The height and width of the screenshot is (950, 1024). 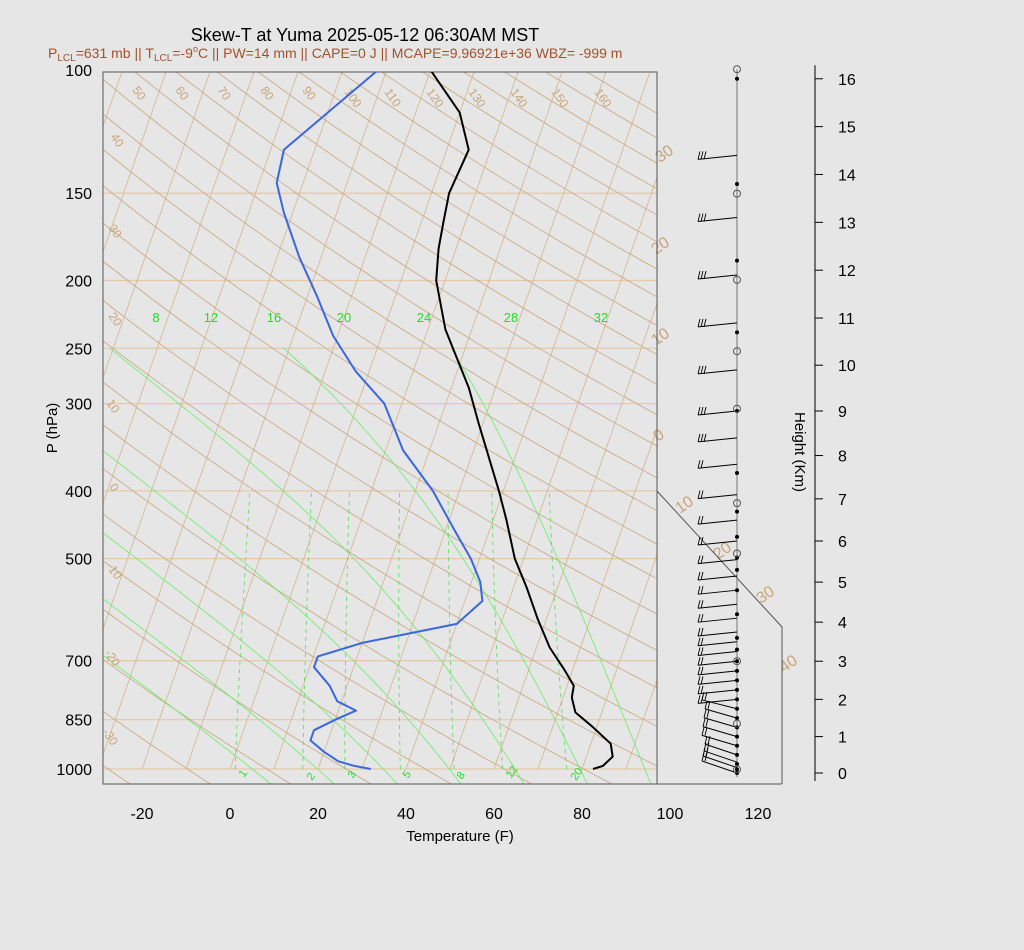 I want to click on isotherm-edge-label: 0, so click(x=659, y=435).